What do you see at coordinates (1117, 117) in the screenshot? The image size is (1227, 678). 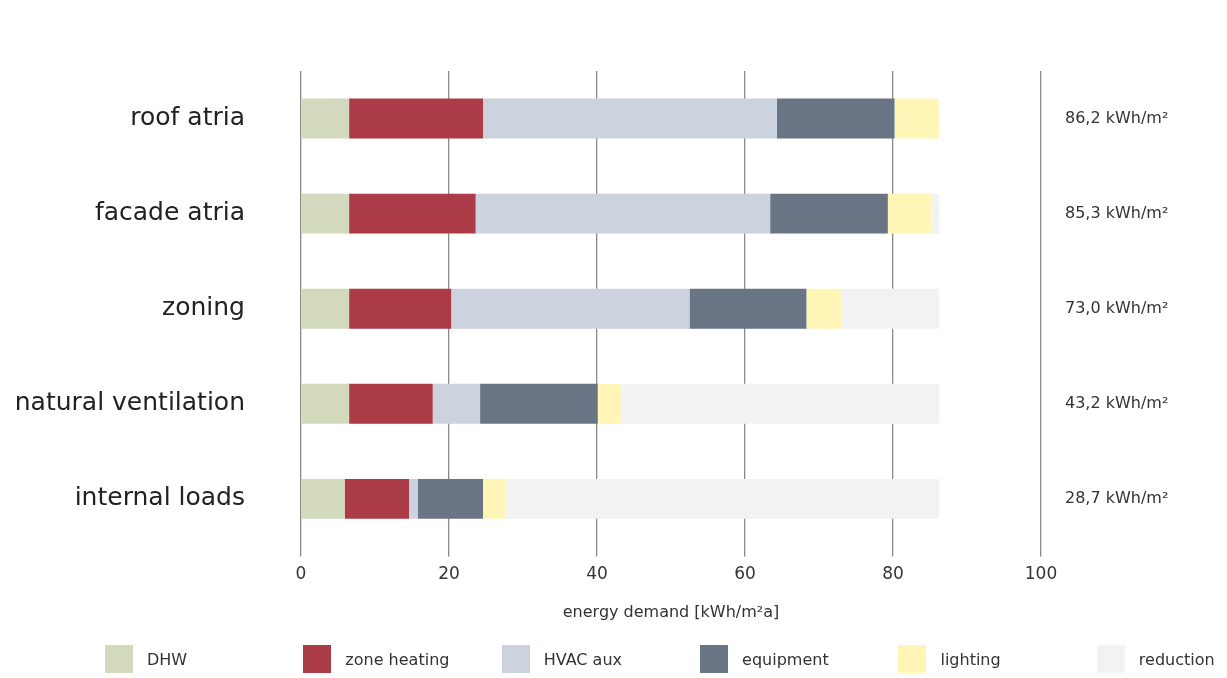 I see `text: 86,2 kWh/m²` at bounding box center [1117, 117].